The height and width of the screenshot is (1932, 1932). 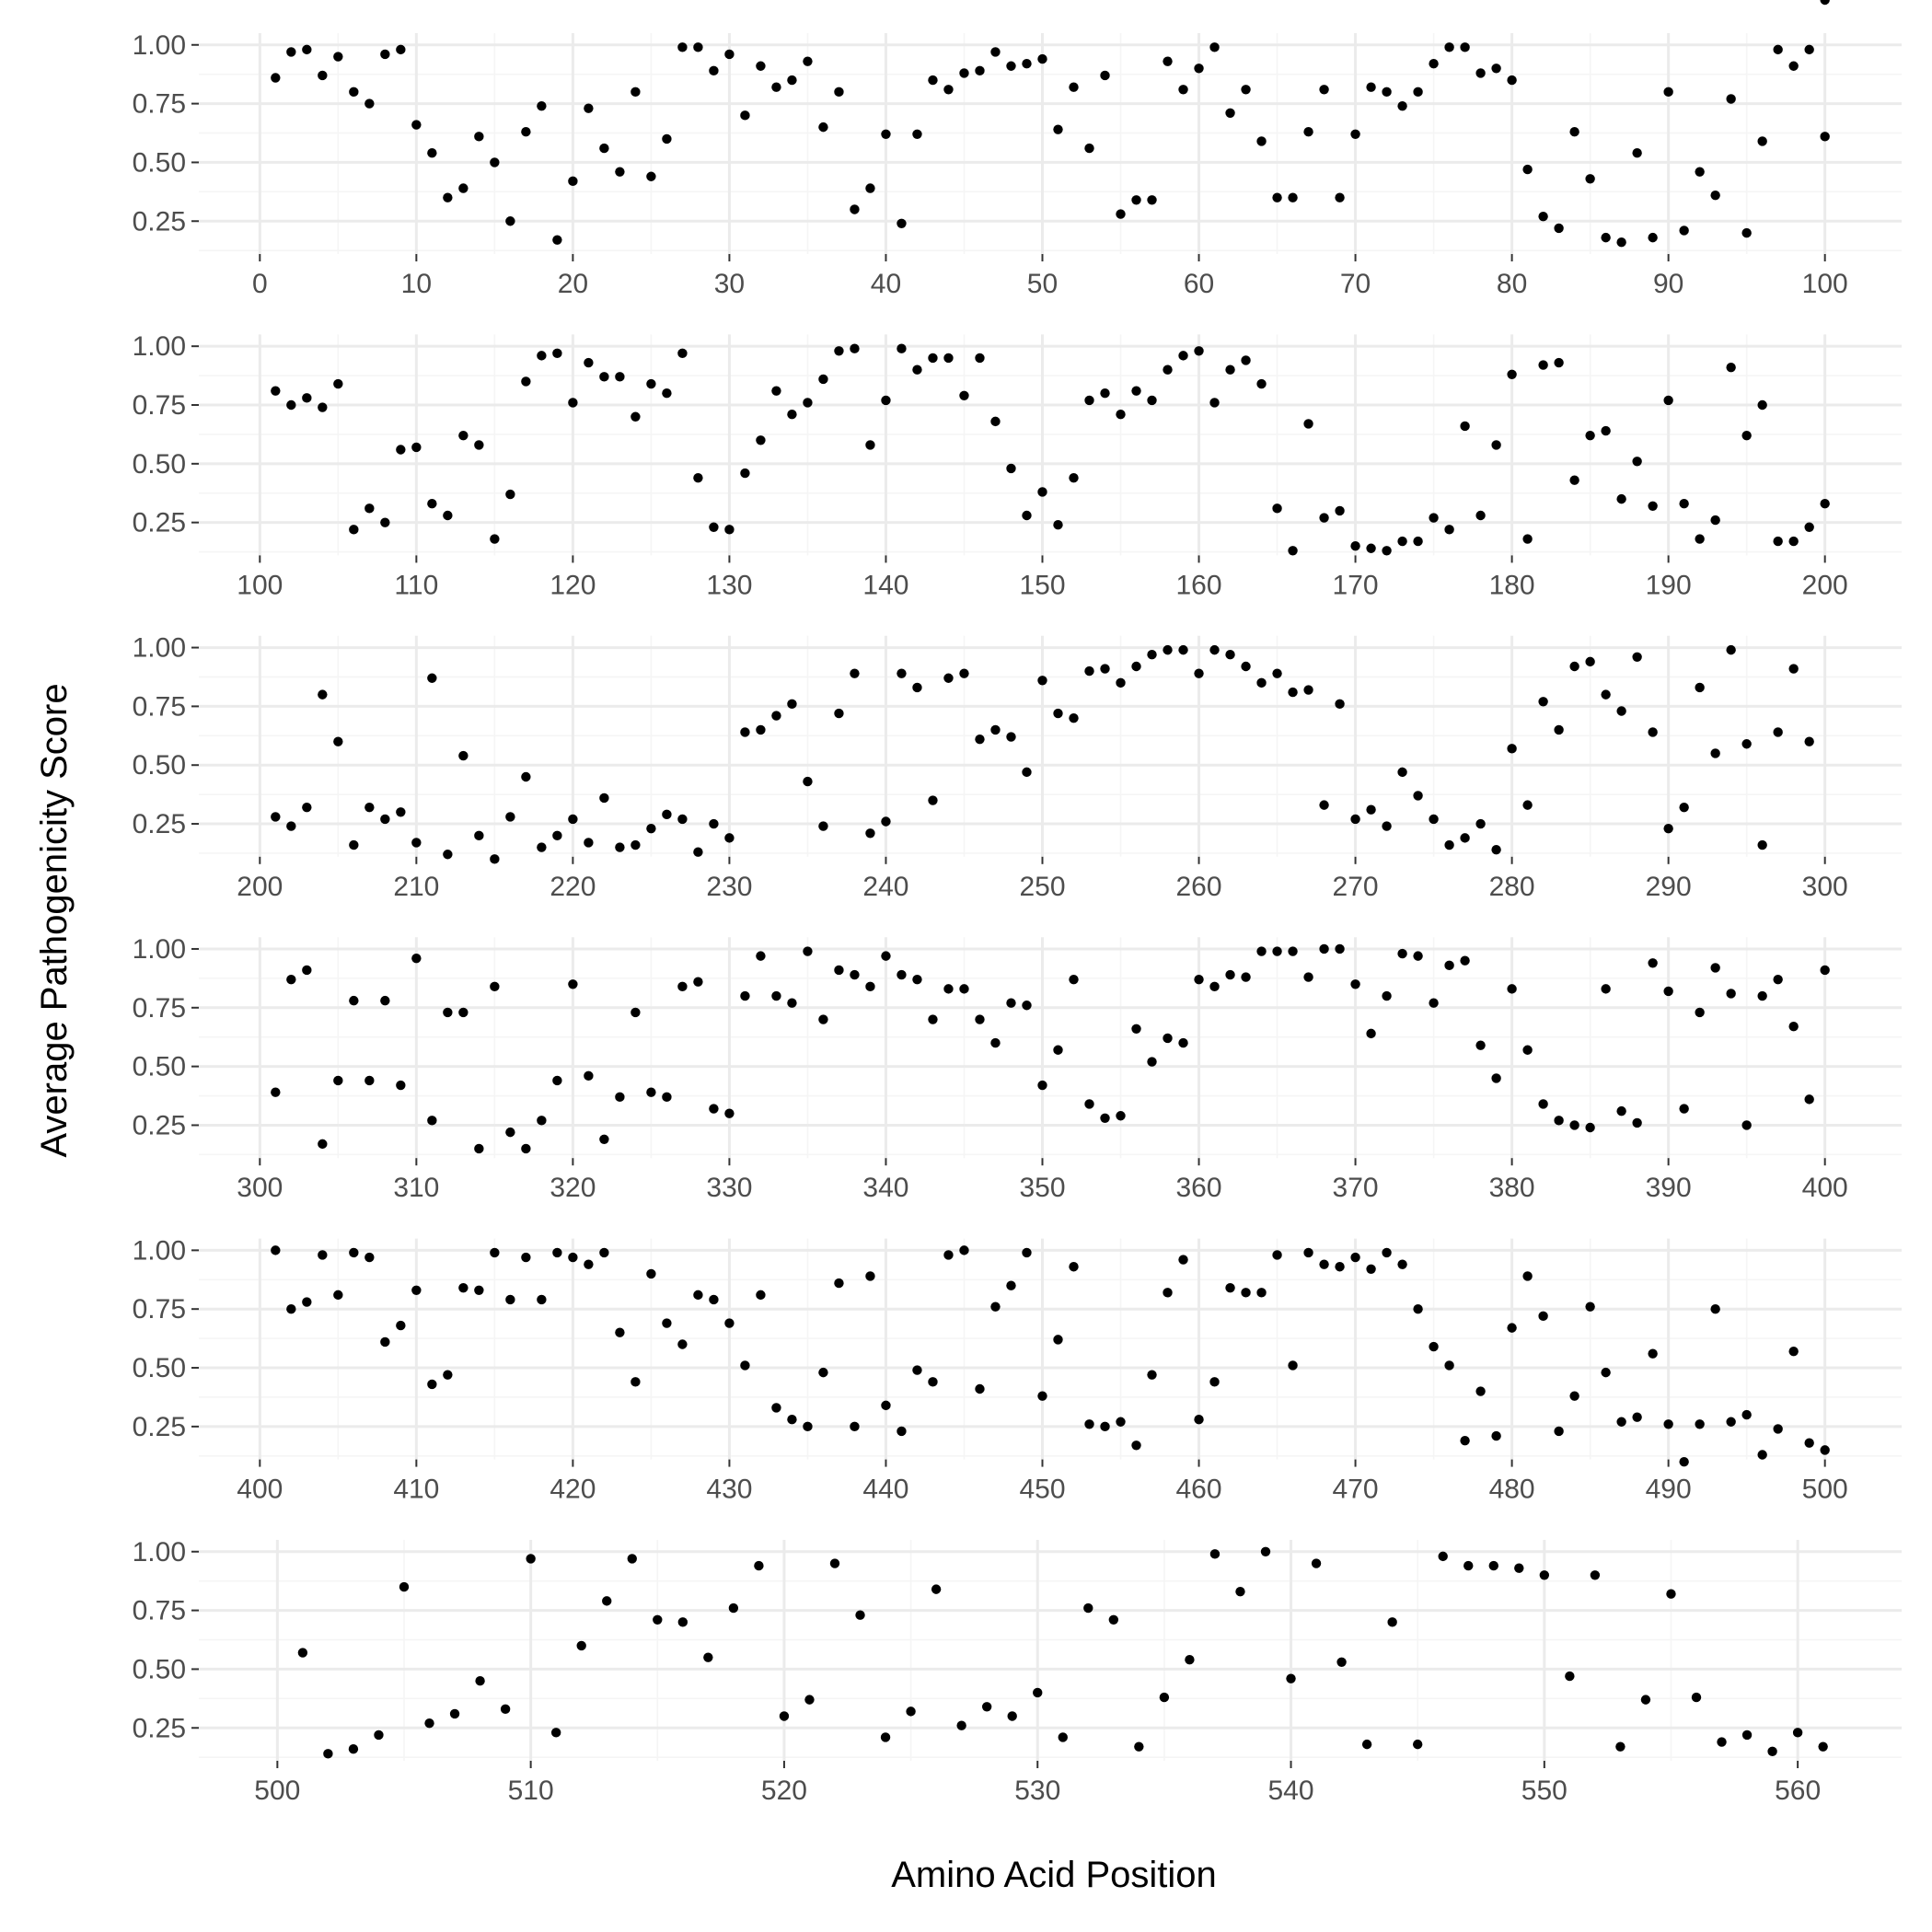 What do you see at coordinates (260, 887) in the screenshot?
I see `x-tick-label: 200` at bounding box center [260, 887].